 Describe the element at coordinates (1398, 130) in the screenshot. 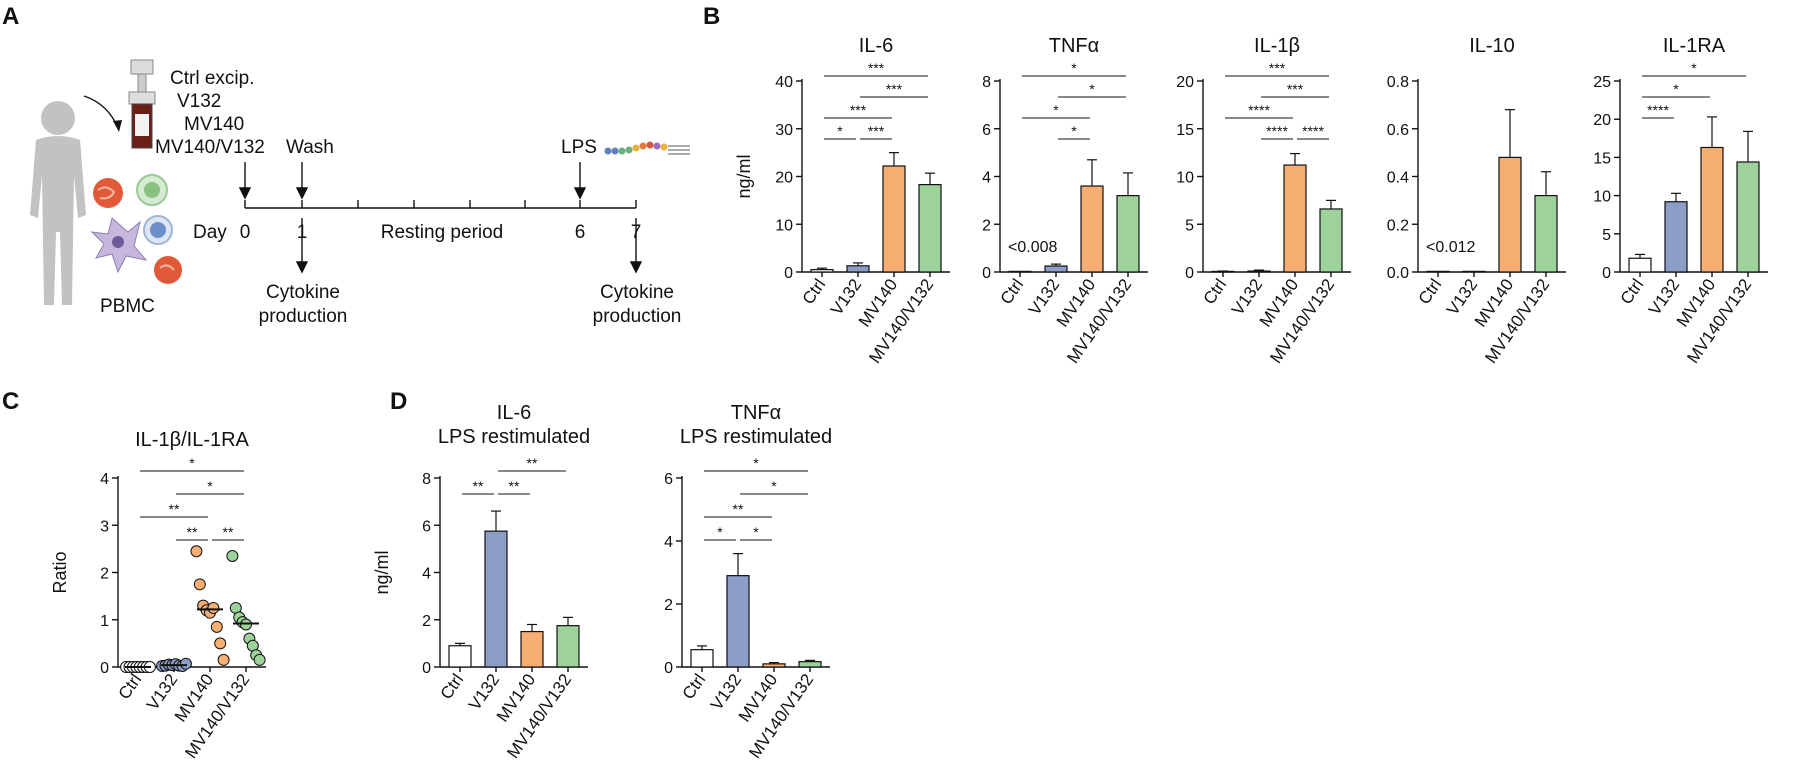

I see `y-tick-label: 0.6` at that location.